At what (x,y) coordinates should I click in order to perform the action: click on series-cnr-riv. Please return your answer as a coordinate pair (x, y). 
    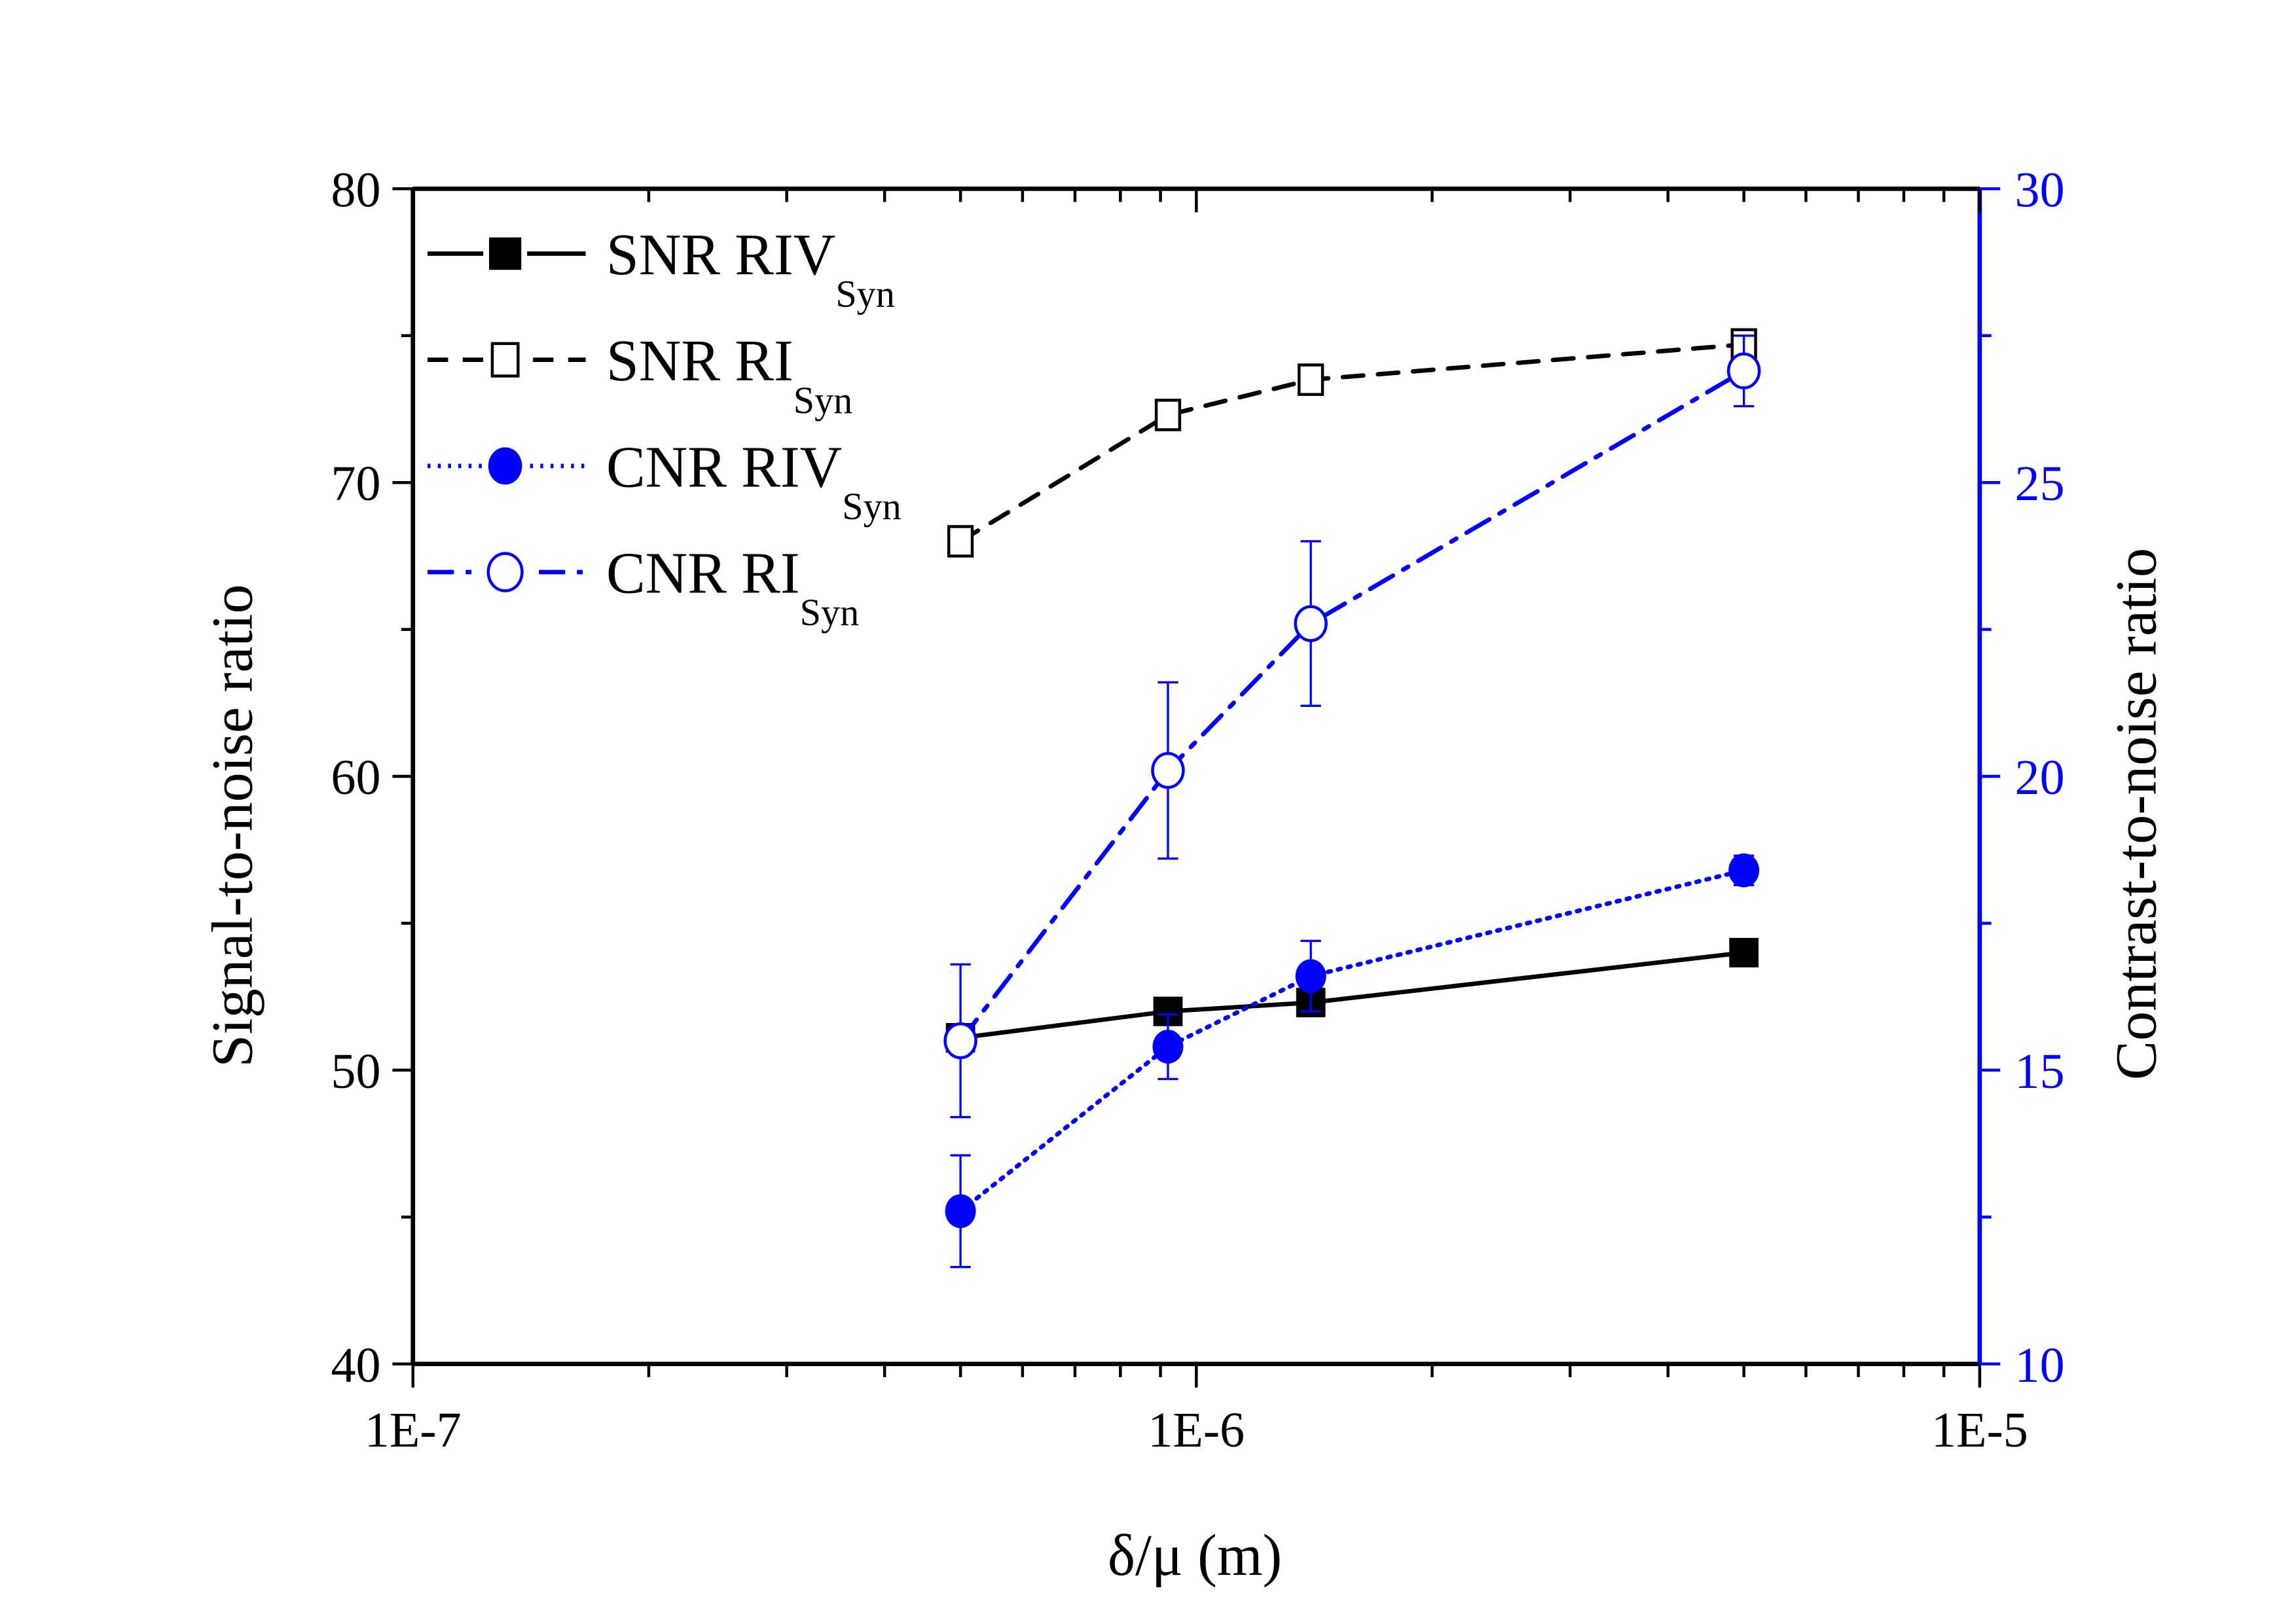
    Looking at the image, I should click on (1352, 1061).